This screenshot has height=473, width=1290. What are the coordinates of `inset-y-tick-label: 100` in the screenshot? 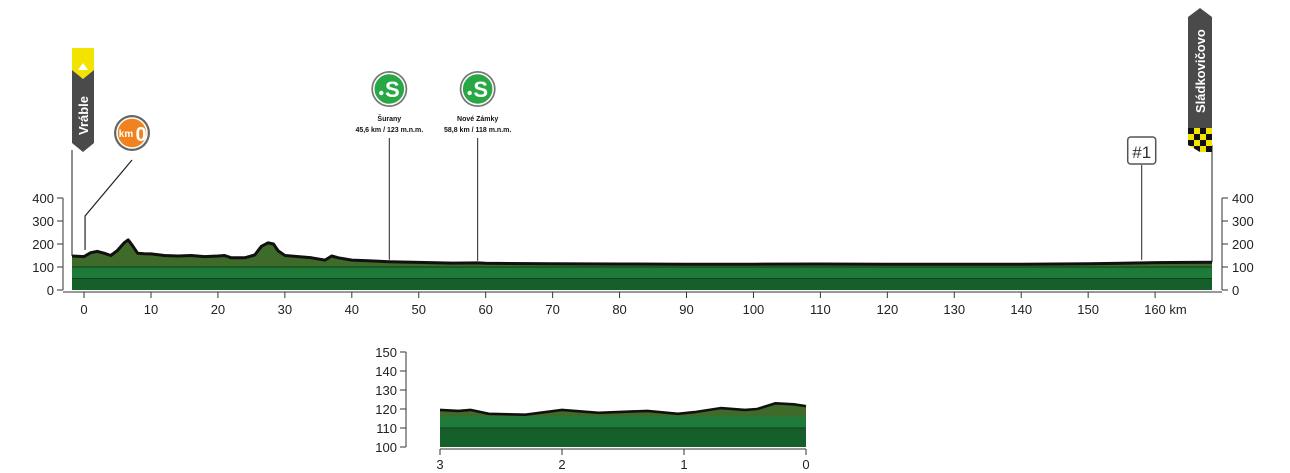 It's located at (386, 447).